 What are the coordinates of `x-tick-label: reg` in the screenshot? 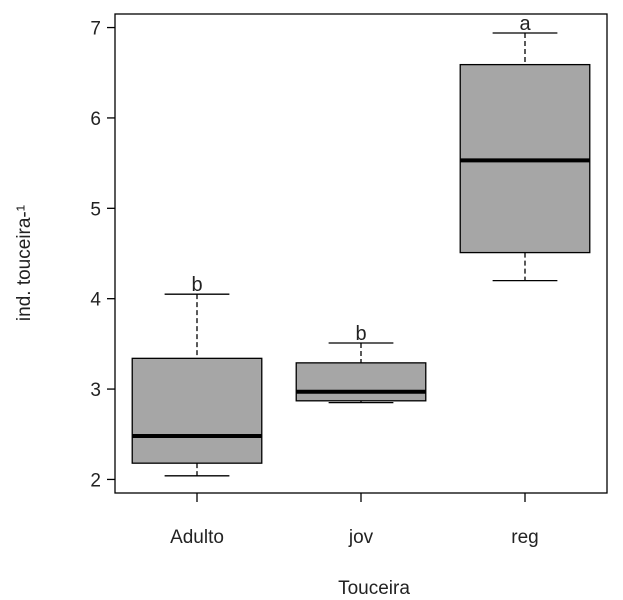 It's located at (524, 537).